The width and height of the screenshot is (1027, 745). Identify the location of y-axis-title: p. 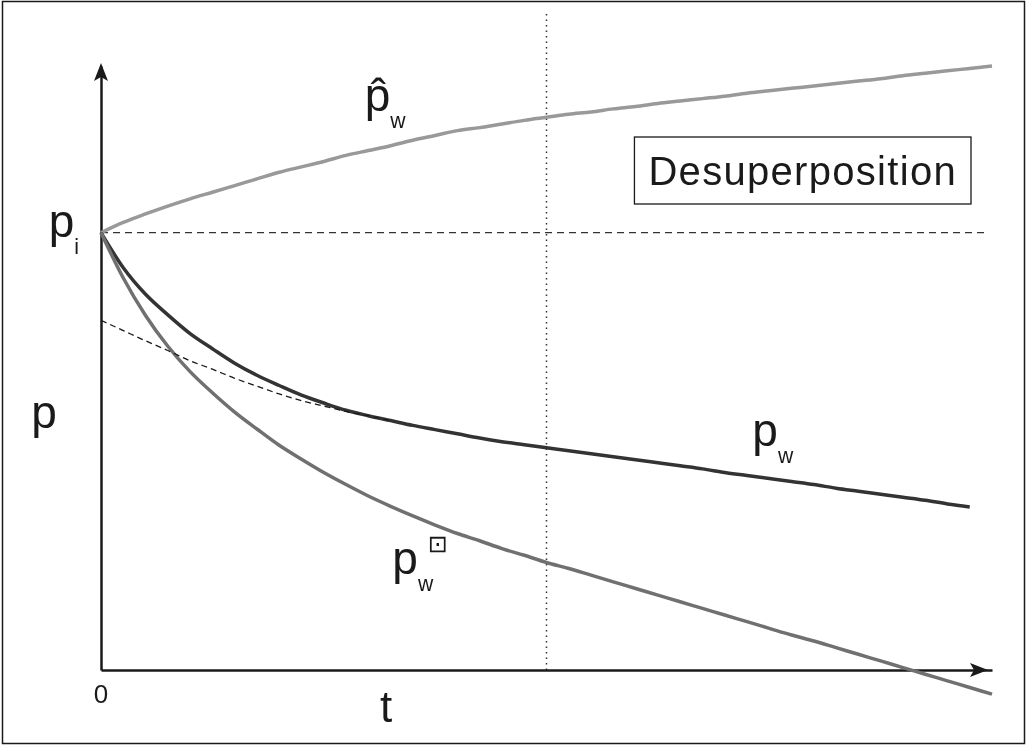
(44, 412).